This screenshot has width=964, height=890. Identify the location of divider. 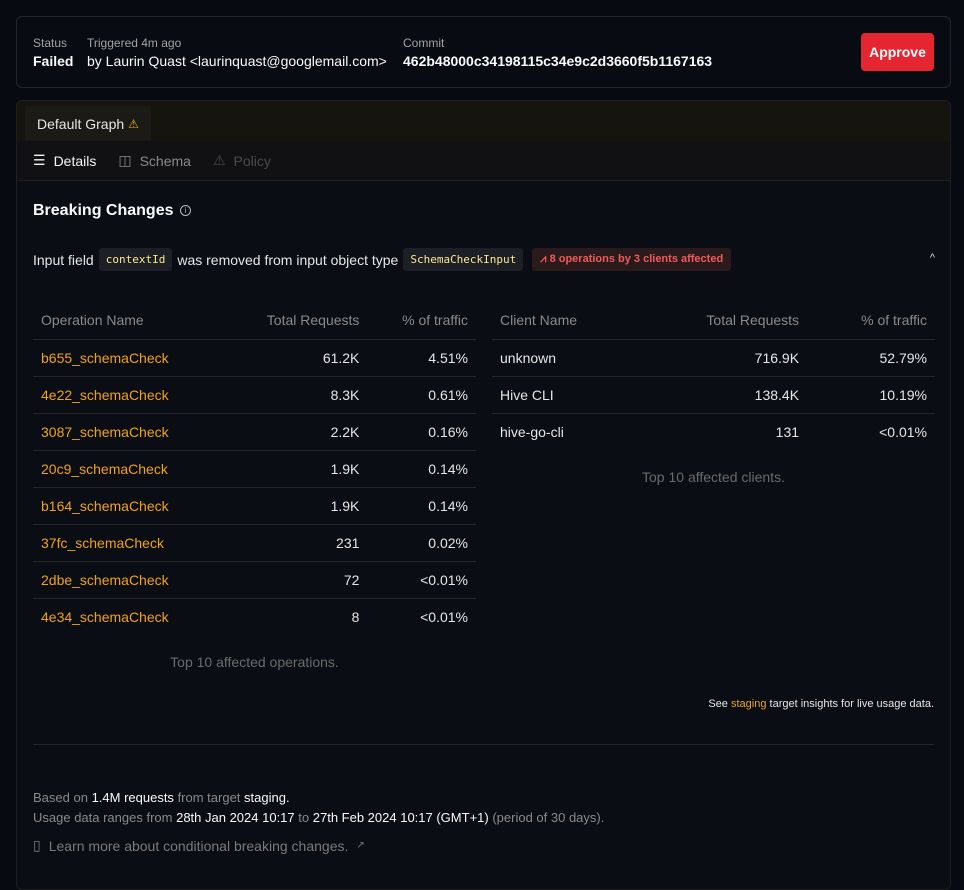
(483, 744).